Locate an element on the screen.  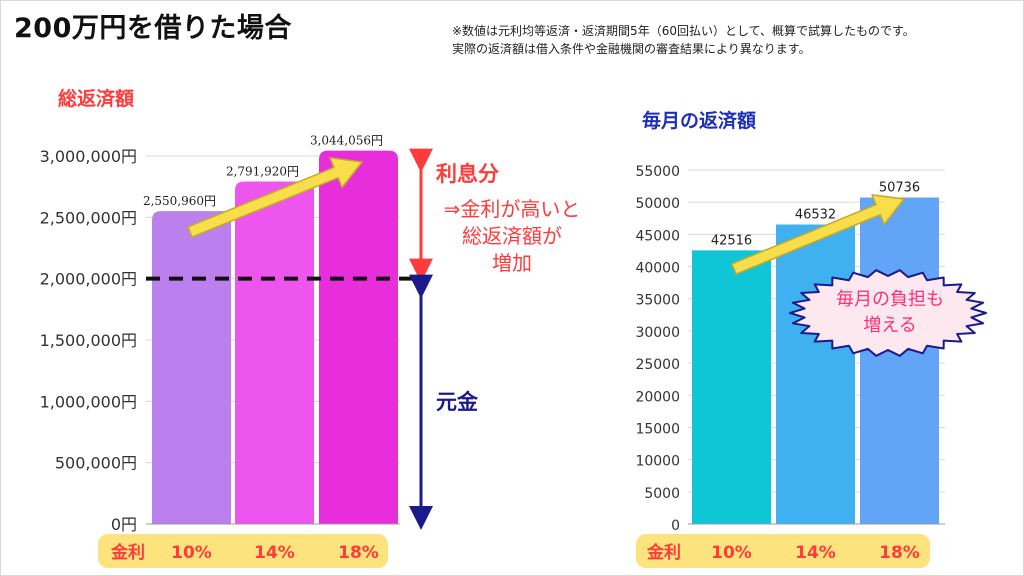
right-chart-y-tick-label: 55000 is located at coordinates (657, 172).